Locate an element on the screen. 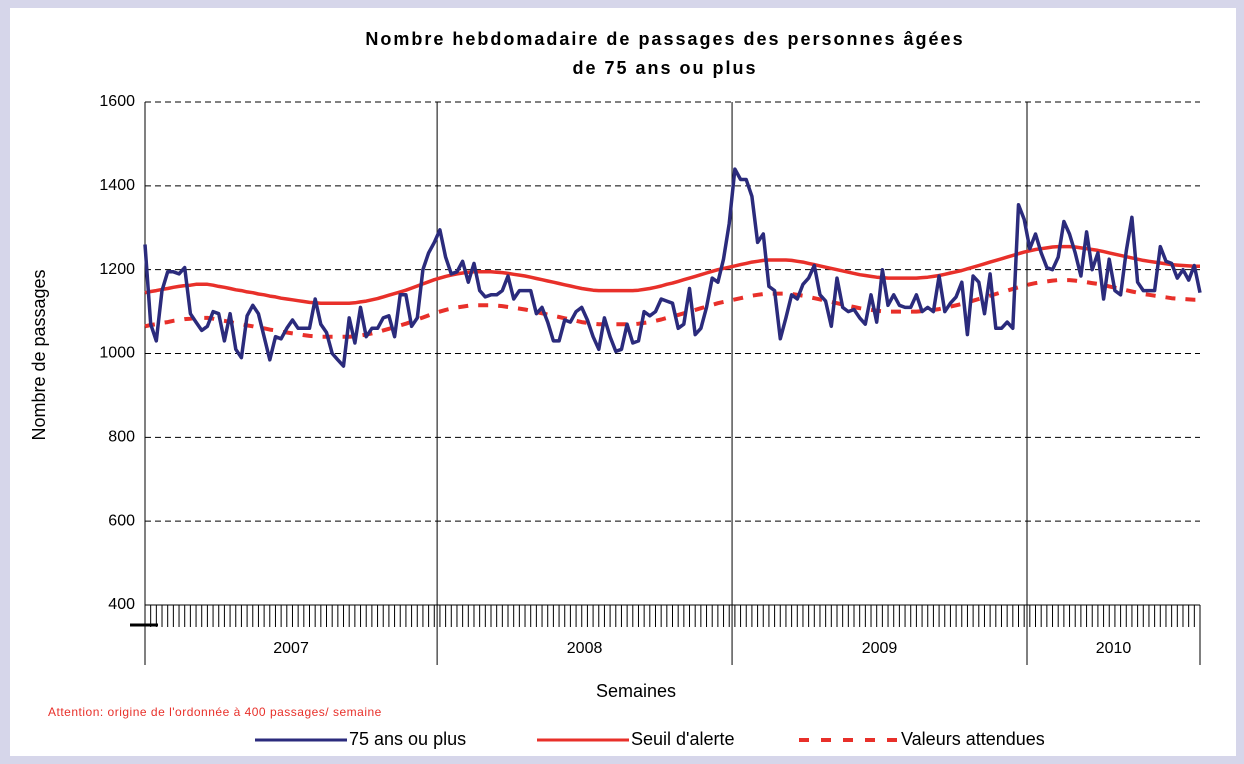 This screenshot has width=1244, height=764. chart-title: de 75 ans ou plus is located at coordinates (664, 68).